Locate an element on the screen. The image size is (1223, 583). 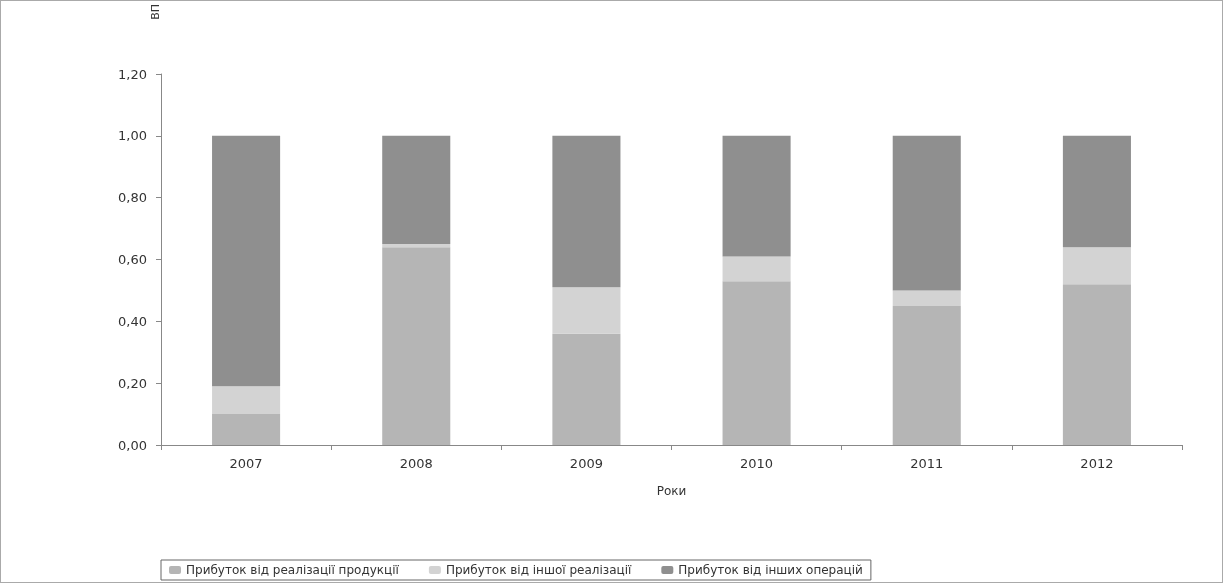
x-tick-label: 2008 is located at coordinates (416, 463).